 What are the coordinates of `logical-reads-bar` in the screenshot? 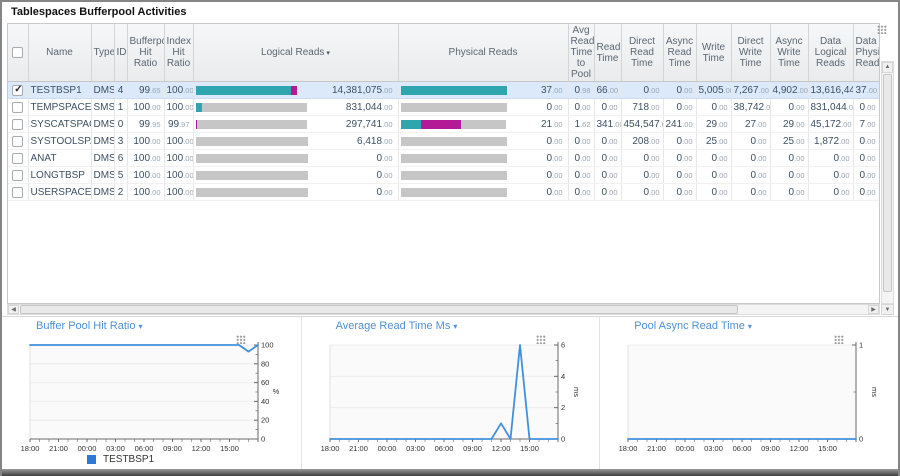 It's located at (251, 158).